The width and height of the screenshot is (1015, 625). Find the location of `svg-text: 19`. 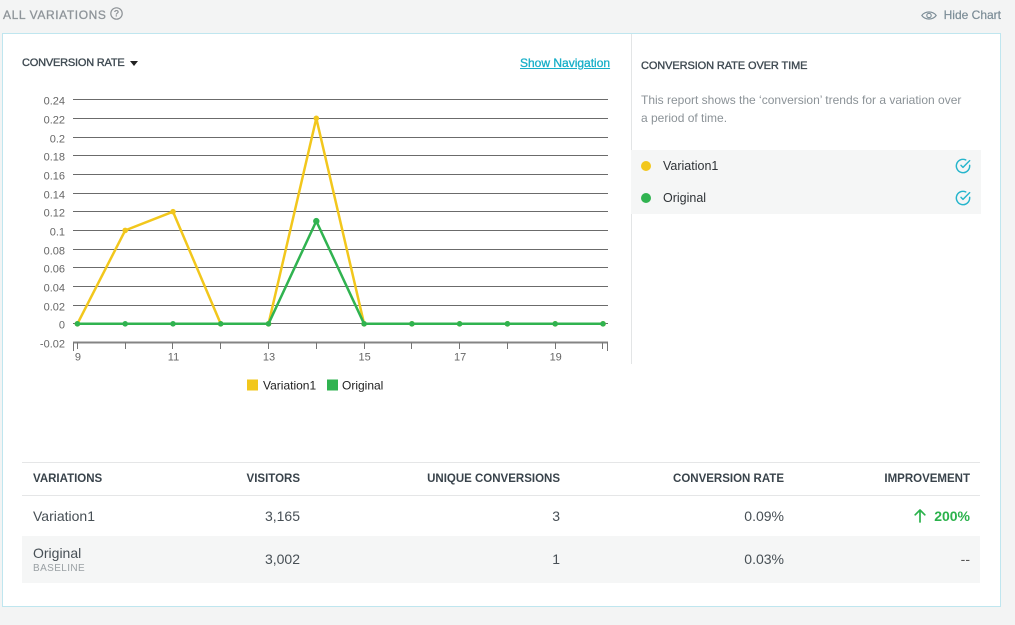

svg-text: 19 is located at coordinates (556, 358).